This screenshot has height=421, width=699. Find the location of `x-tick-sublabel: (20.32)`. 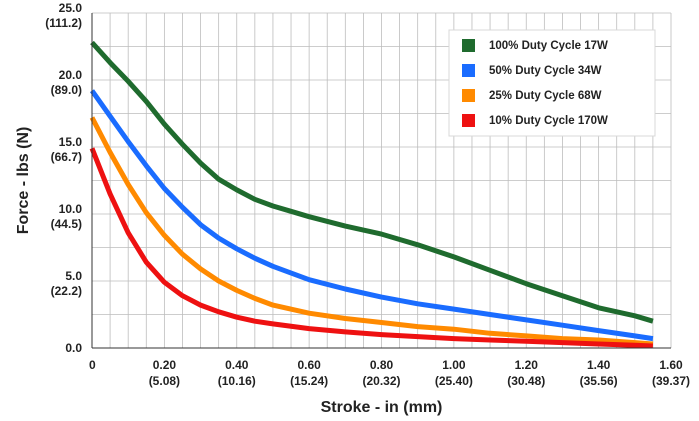

x-tick-sublabel: (20.32) is located at coordinates (381, 381).